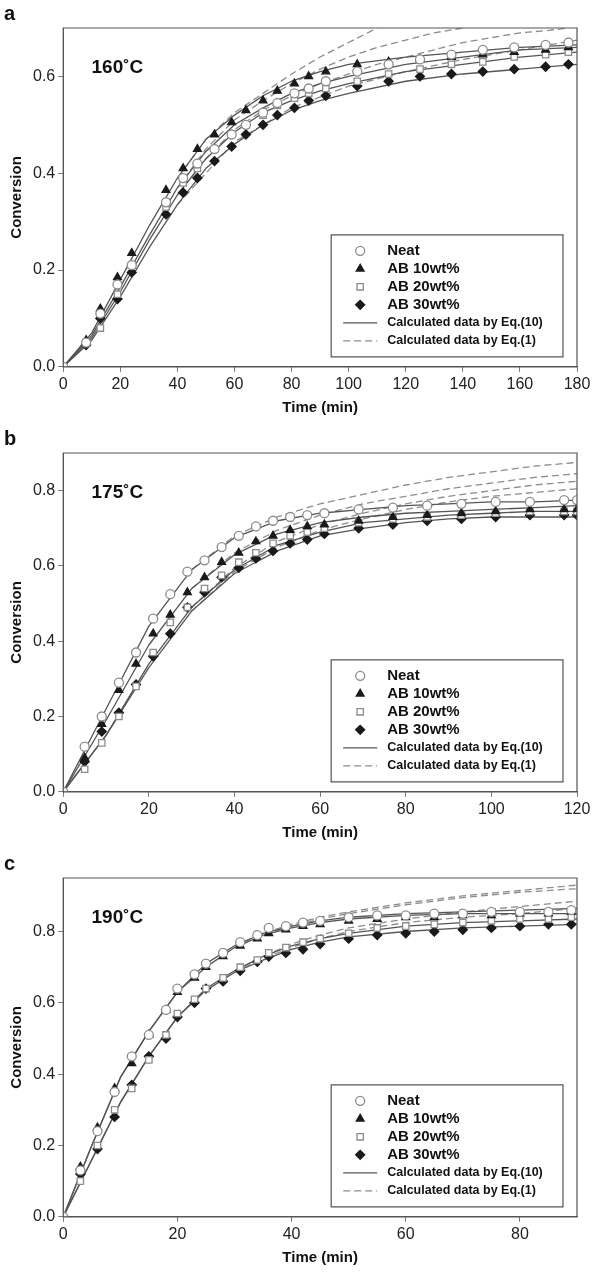  I want to click on x-tick-label: 160, so click(520, 383).